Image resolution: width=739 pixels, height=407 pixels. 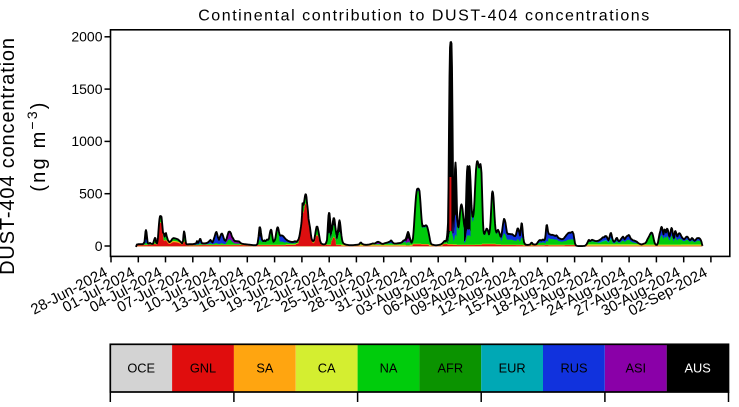 I want to click on svg-text: 500, so click(x=91, y=194).